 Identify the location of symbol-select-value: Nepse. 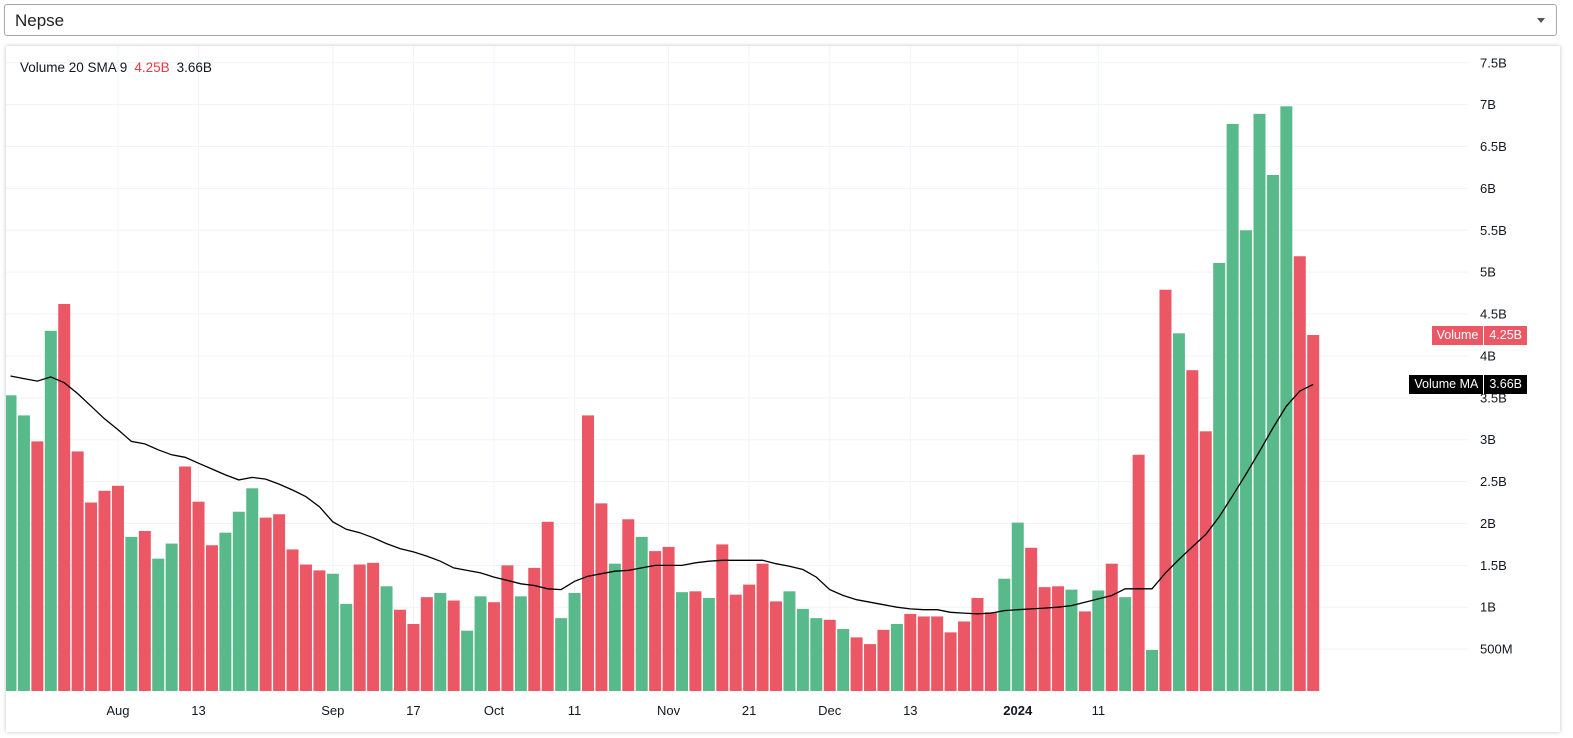
(40, 20).